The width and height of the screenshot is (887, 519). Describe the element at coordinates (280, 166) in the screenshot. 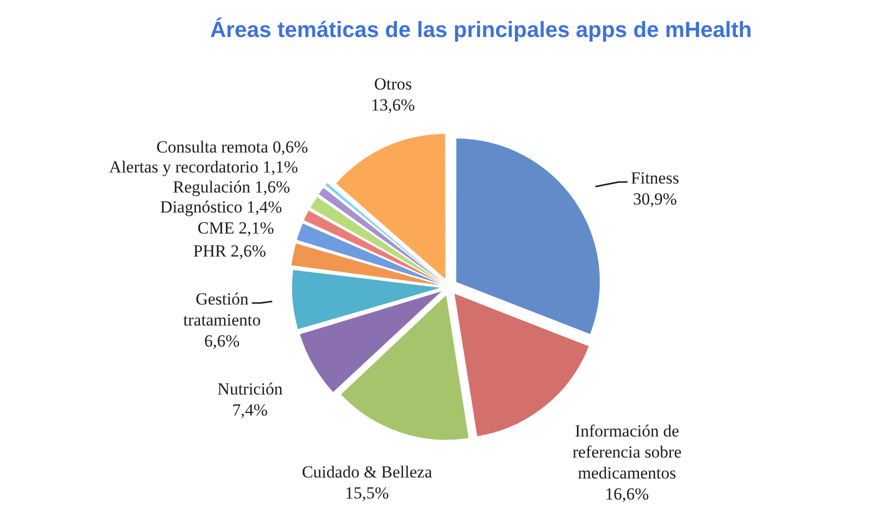

I see `data-label: 1,1%` at that location.